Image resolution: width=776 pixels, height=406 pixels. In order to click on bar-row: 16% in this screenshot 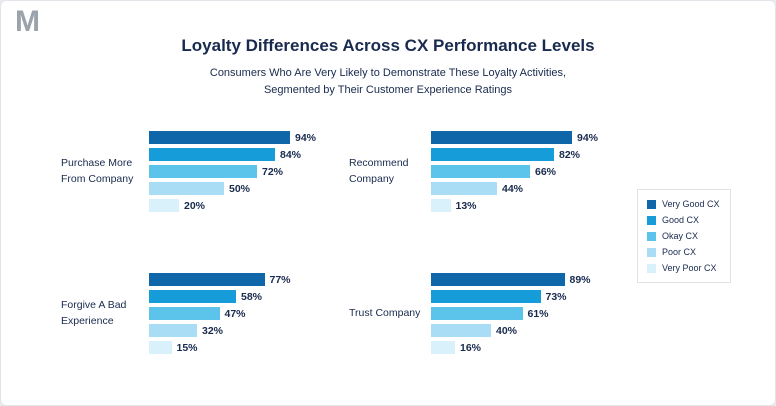, I will do `click(511, 347)`.